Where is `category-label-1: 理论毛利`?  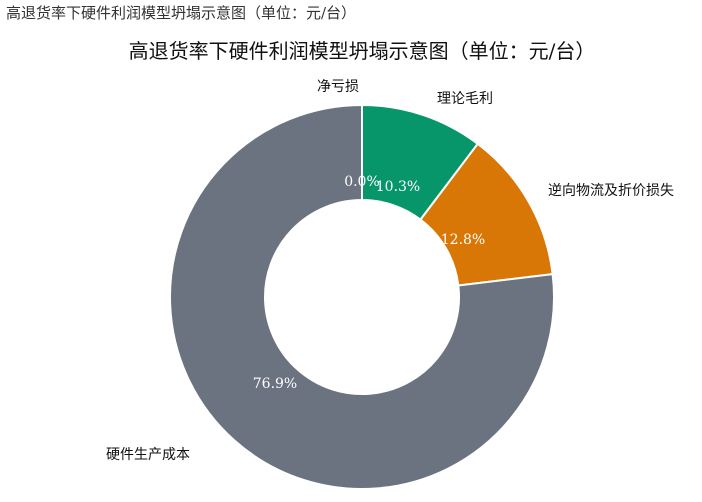 category-label-1: 理论毛利 is located at coordinates (465, 99).